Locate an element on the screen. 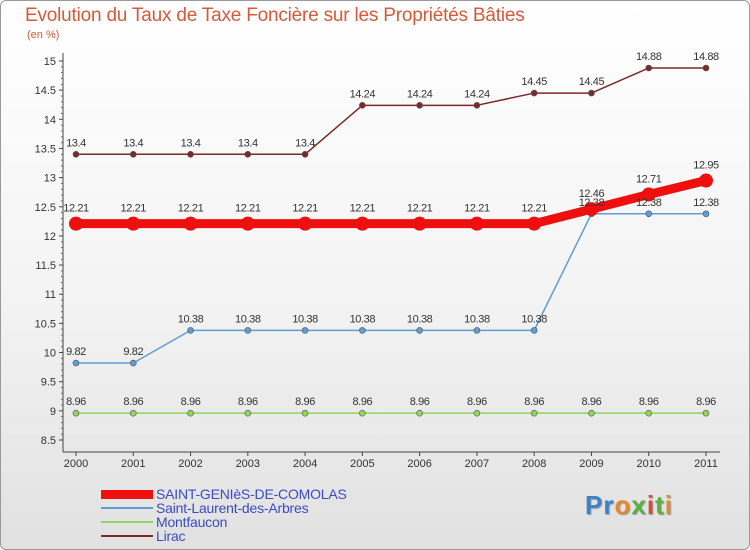 Image resolution: width=750 pixels, height=550 pixels. y-tick-label: 15 is located at coordinates (50, 62).